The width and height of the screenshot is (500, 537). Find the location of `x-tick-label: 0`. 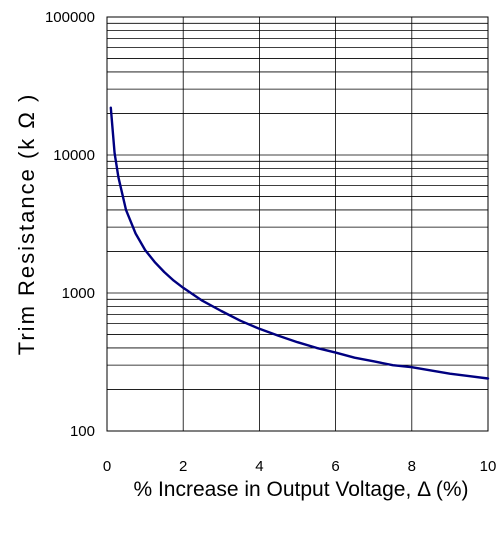

x-tick-label: 0 is located at coordinates (107, 466).